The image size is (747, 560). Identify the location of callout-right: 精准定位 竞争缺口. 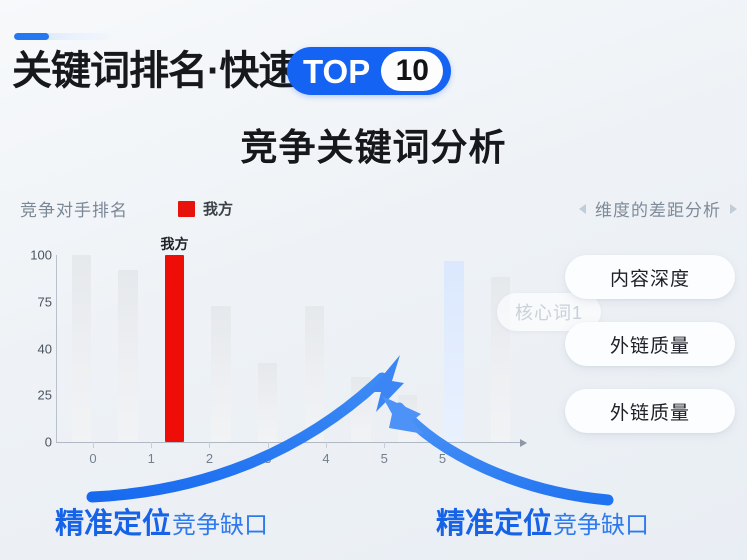
(542, 521).